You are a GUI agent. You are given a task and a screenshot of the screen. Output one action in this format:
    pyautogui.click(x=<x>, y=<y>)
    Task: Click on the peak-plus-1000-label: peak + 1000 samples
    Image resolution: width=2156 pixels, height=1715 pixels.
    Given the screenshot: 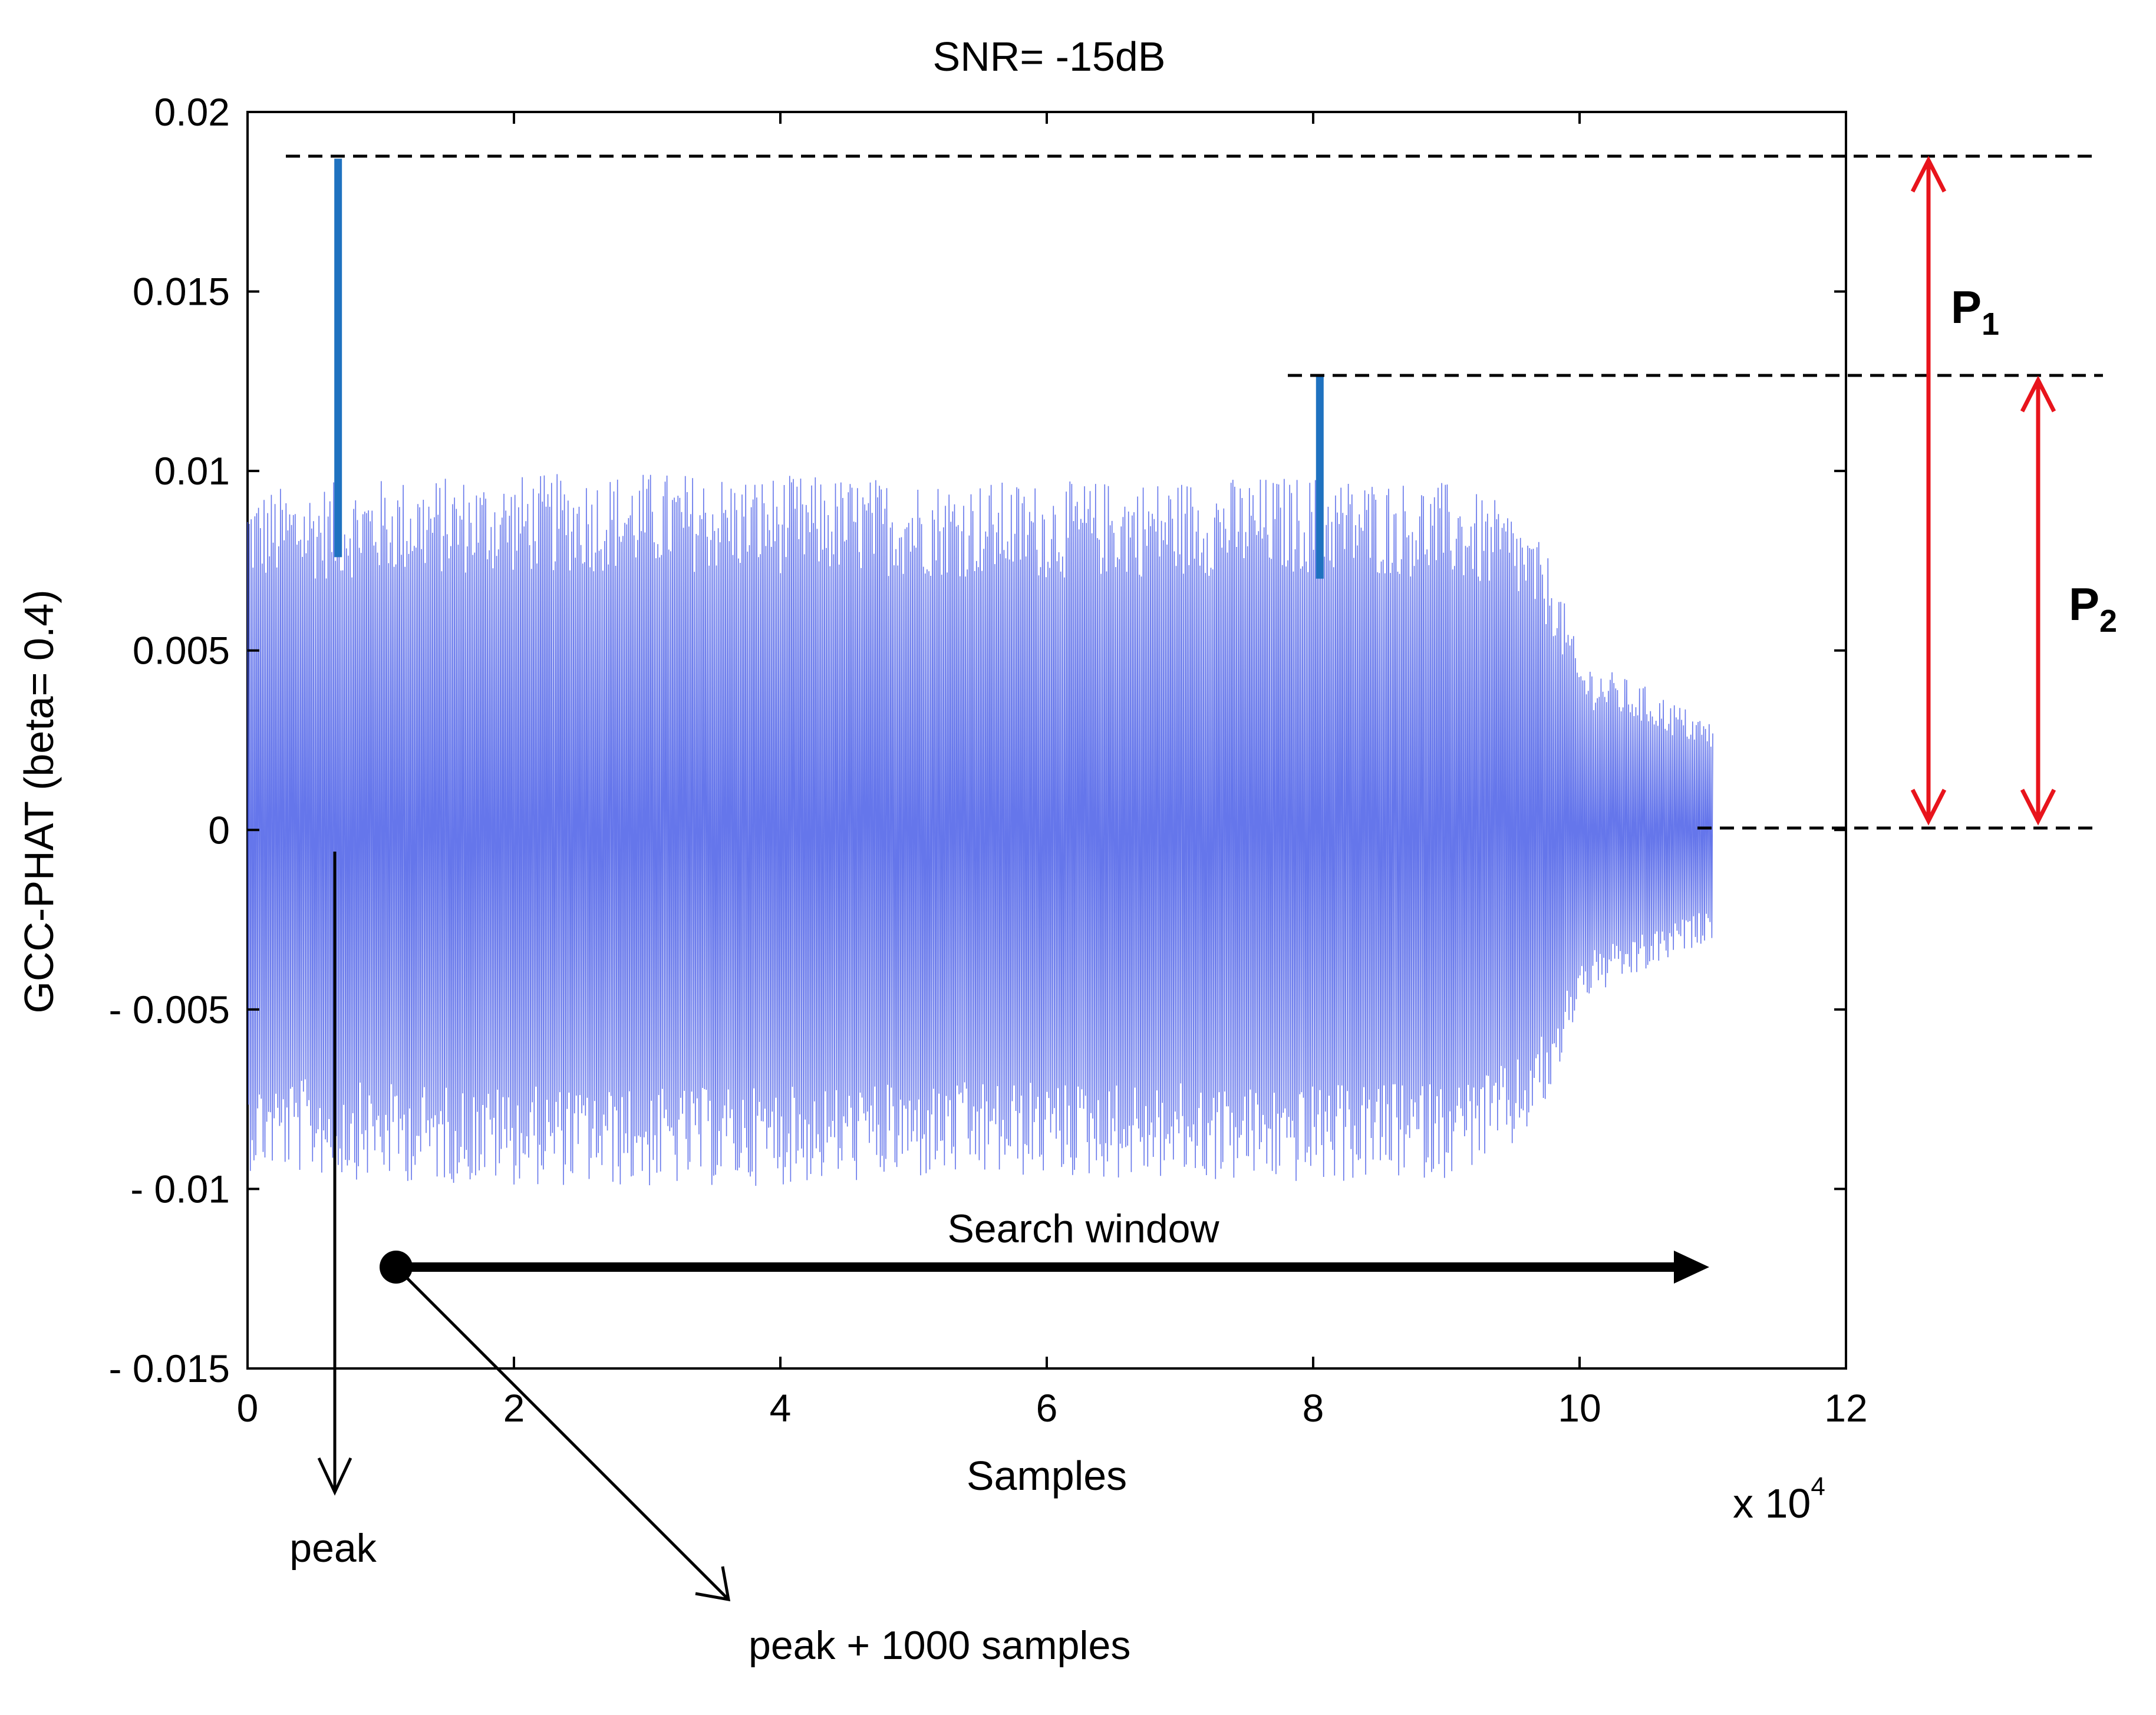 What is the action you would take?
    pyautogui.click(x=939, y=1645)
    